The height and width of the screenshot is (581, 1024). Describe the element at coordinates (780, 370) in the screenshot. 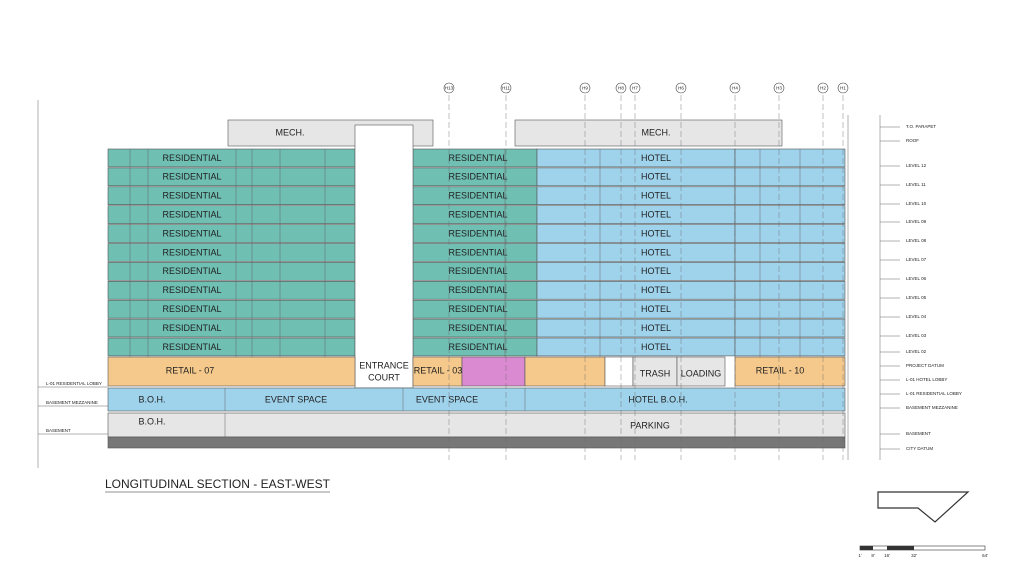

I see `room-label: RETAIL - 10` at that location.